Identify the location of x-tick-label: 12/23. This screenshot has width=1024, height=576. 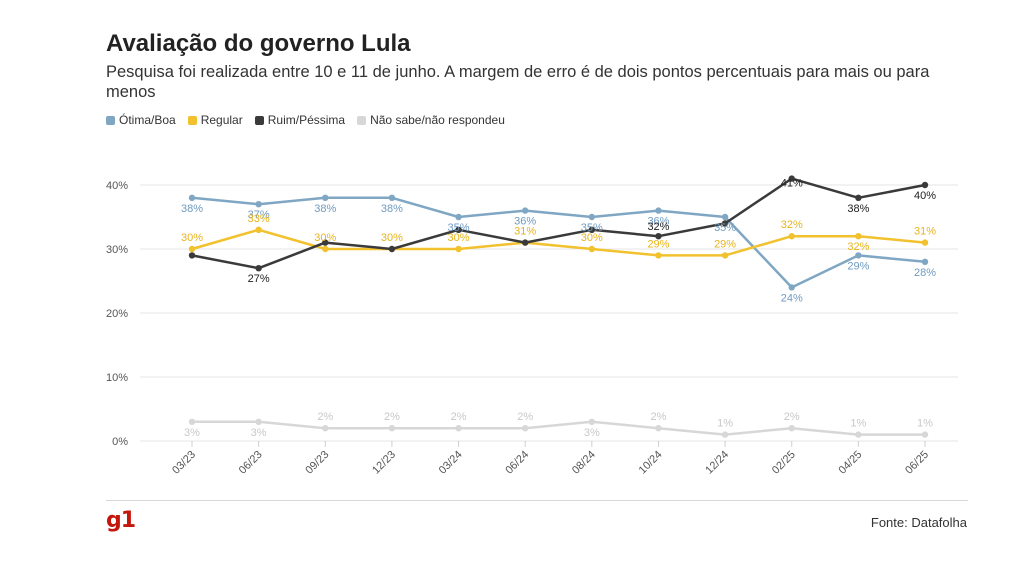
(384, 463).